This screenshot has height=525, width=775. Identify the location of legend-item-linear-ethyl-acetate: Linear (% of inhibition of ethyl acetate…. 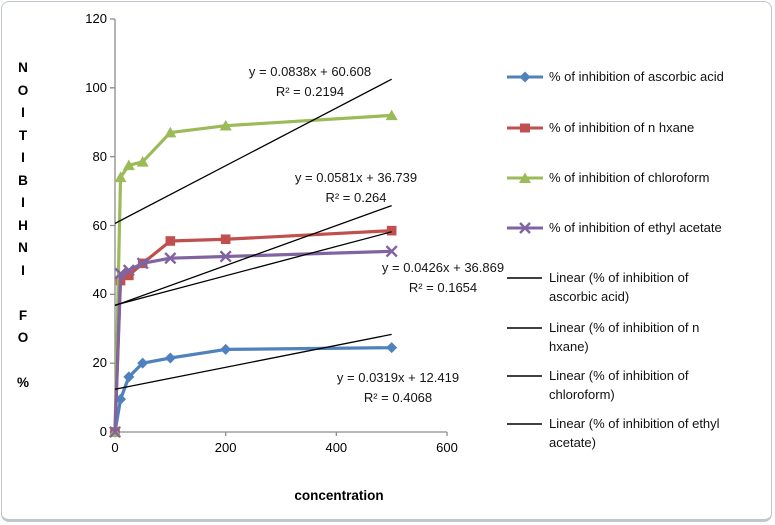
(631, 433).